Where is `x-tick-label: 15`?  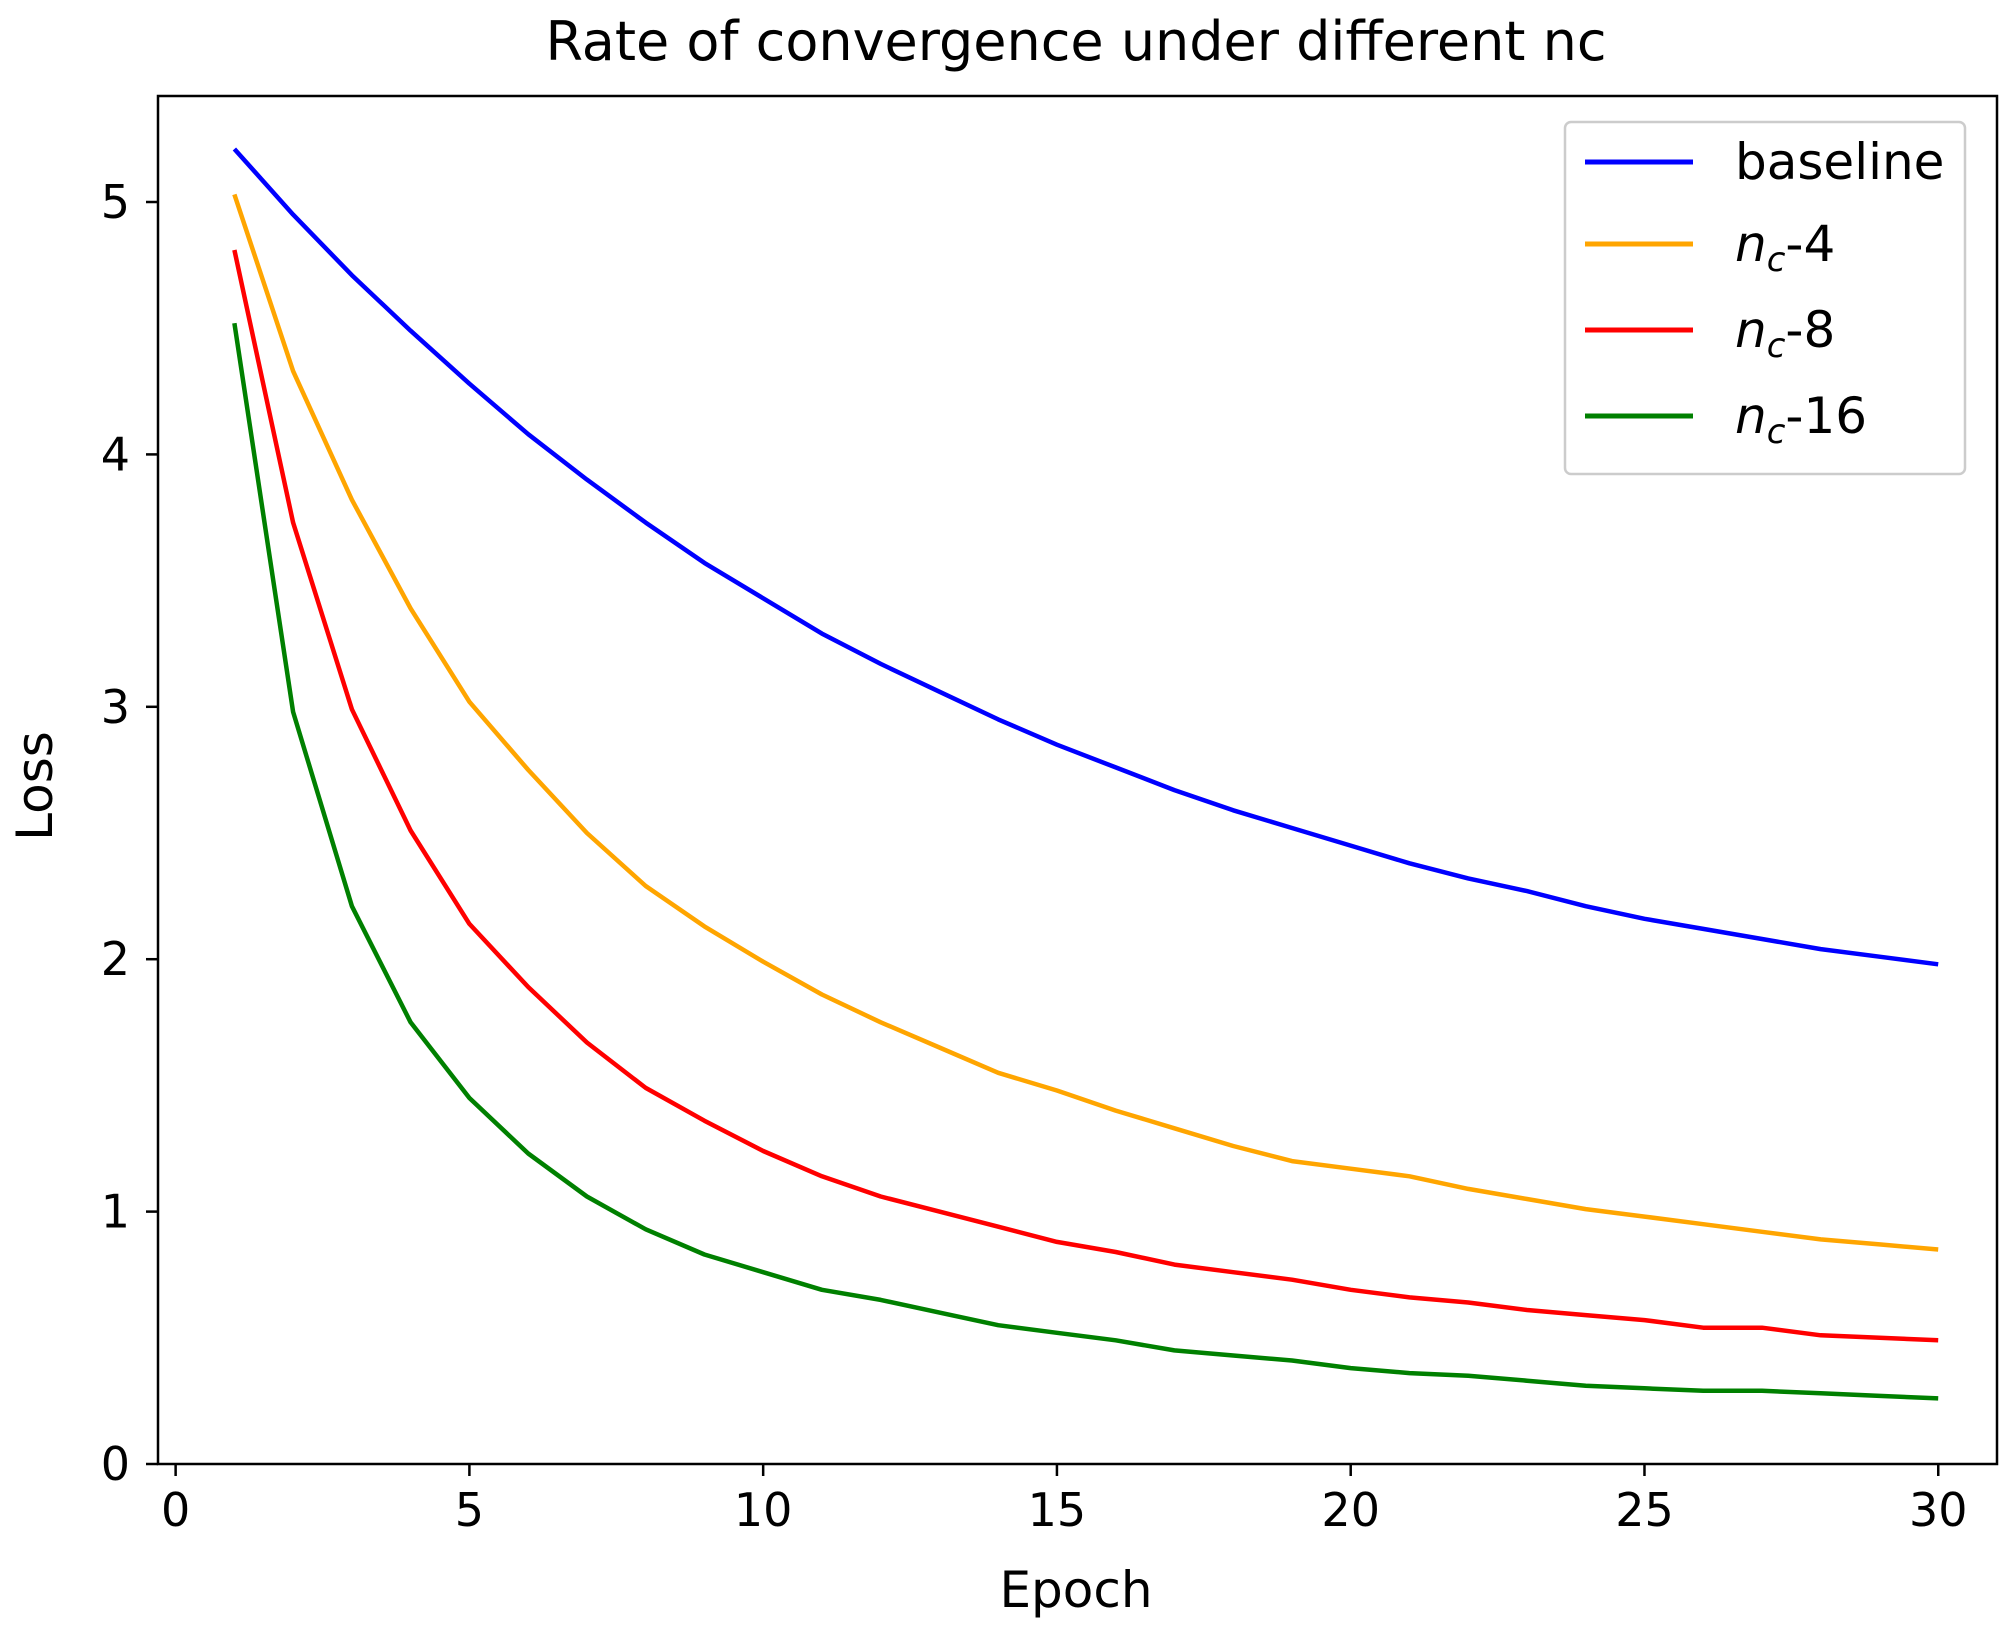
x-tick-label: 15 is located at coordinates (1057, 1510).